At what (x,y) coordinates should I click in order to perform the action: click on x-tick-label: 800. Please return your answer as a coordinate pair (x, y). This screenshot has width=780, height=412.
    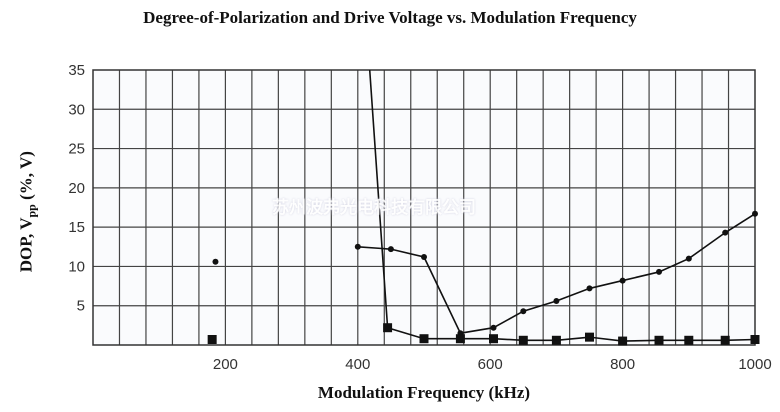
    Looking at the image, I should click on (622, 364).